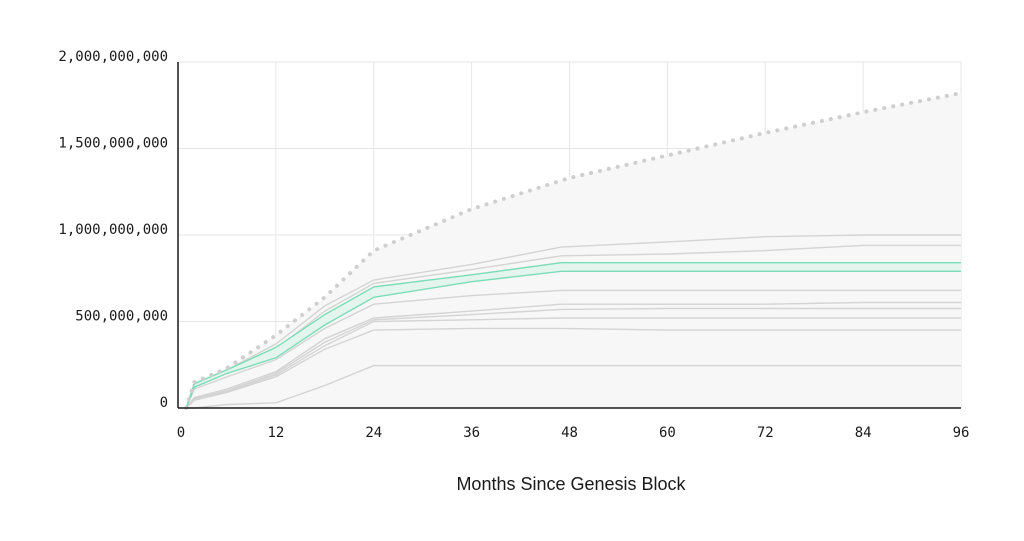 The width and height of the screenshot is (1024, 541). What do you see at coordinates (113, 144) in the screenshot?
I see `y-tick-label: 1,500,000,000` at bounding box center [113, 144].